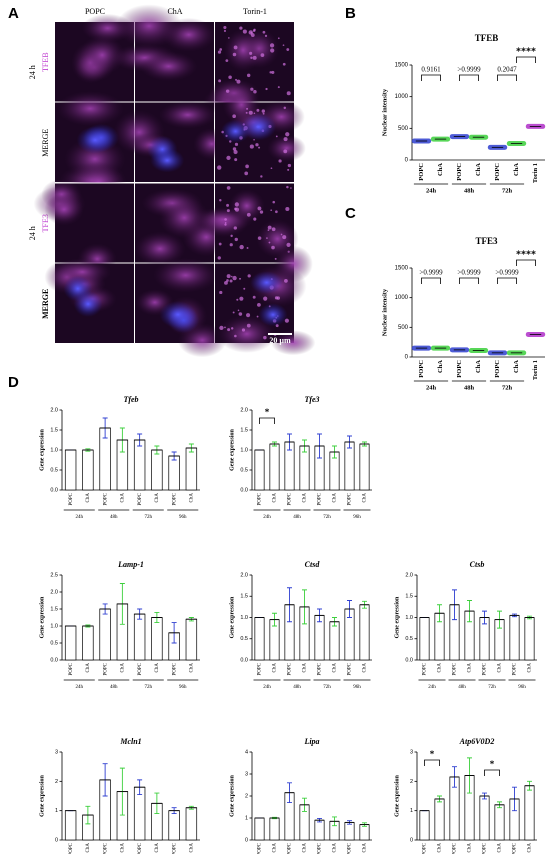 The width and height of the screenshot is (550, 854). I want to click on panel-label: D, so click(13, 382).